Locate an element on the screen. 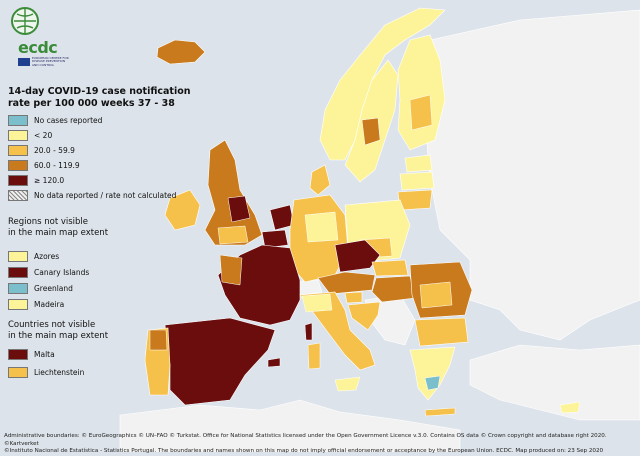  portugal-north is located at coordinates (158, 340).